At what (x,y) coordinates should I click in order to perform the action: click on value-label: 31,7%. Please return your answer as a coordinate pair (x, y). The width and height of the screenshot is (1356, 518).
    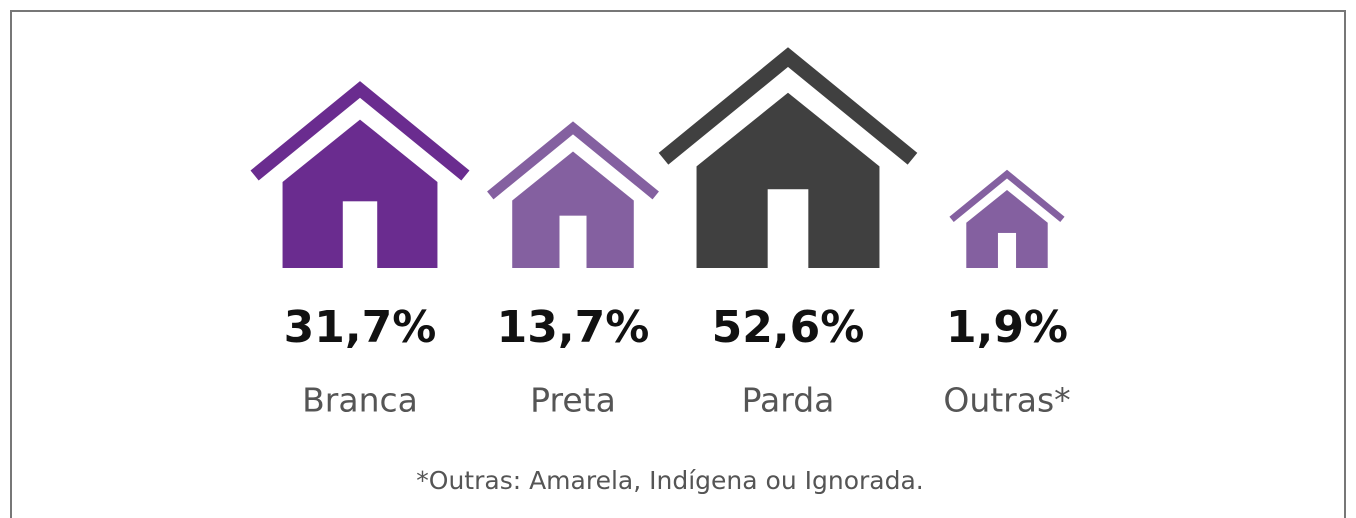
    Looking at the image, I should click on (360, 327).